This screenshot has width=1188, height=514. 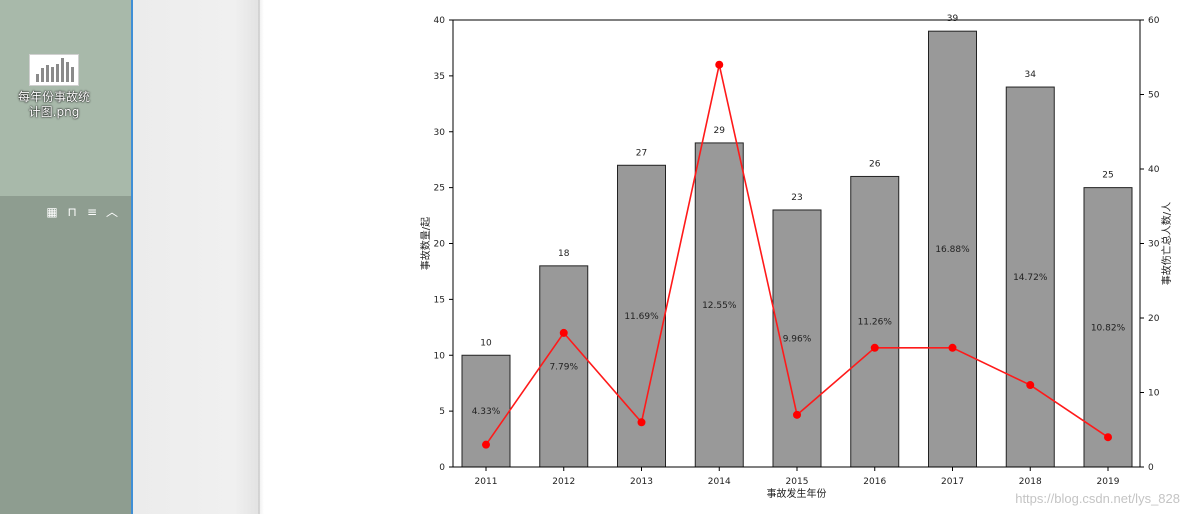 I want to click on percent-label-2017: 16.88%, so click(x=952, y=250).